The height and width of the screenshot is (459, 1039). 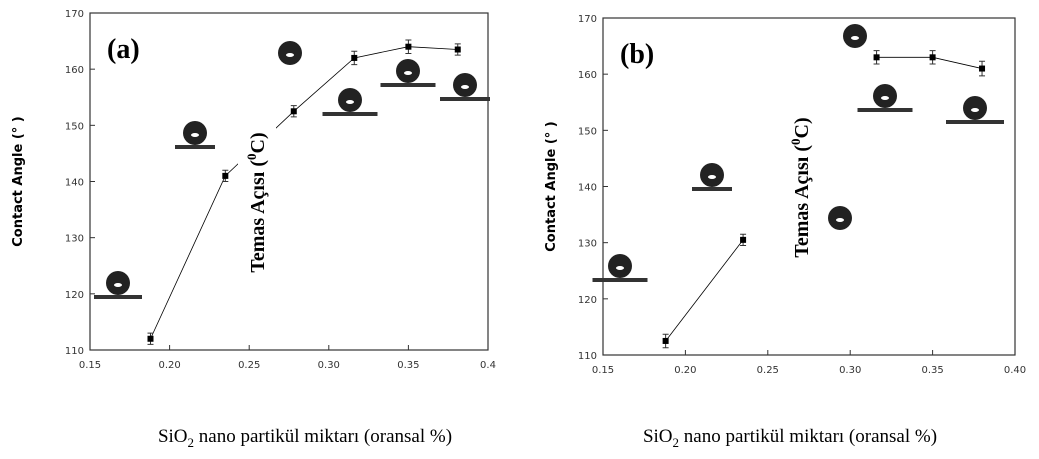 I want to click on x-tick-label: 0.40, so click(x=1015, y=370).